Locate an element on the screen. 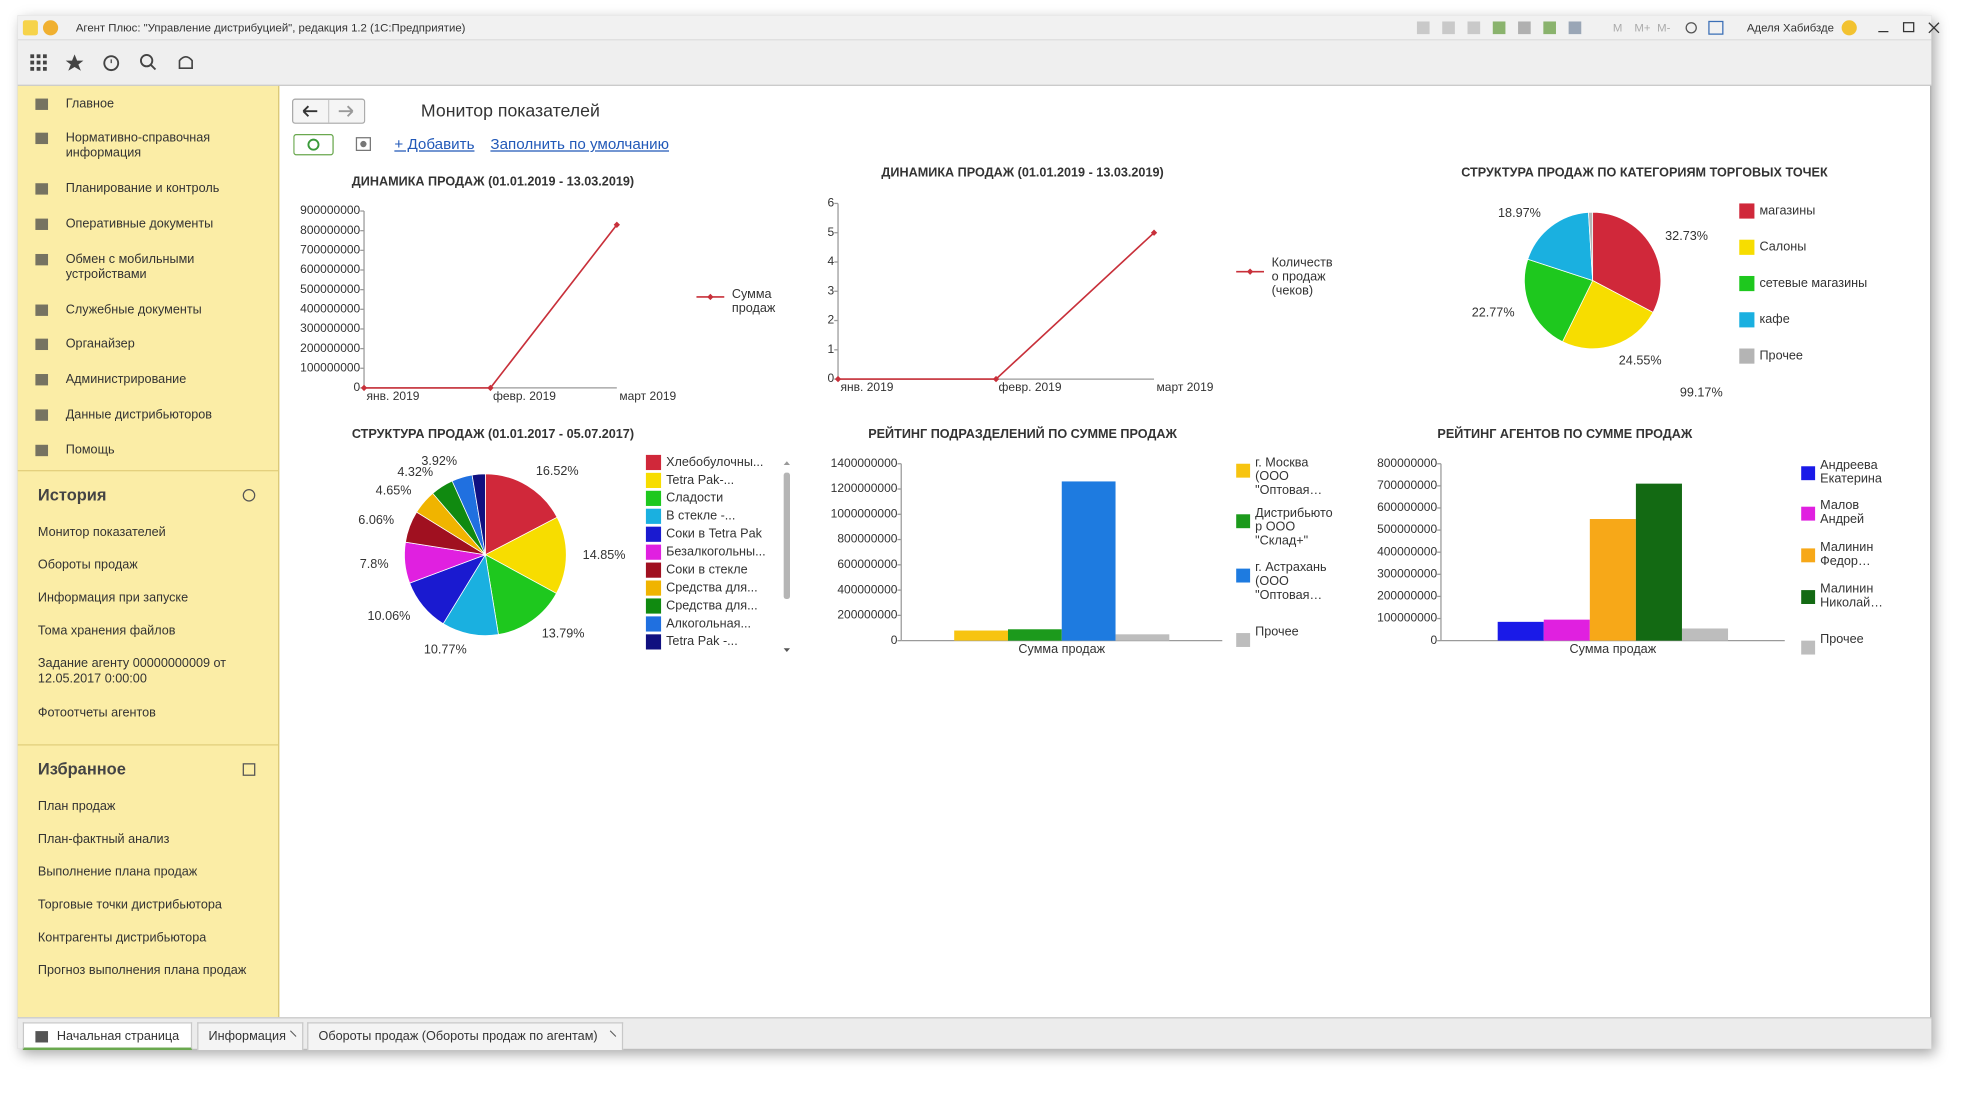 The image size is (1982, 1098). menu-item: Нормативно-справочная информация is located at coordinates (138, 146).